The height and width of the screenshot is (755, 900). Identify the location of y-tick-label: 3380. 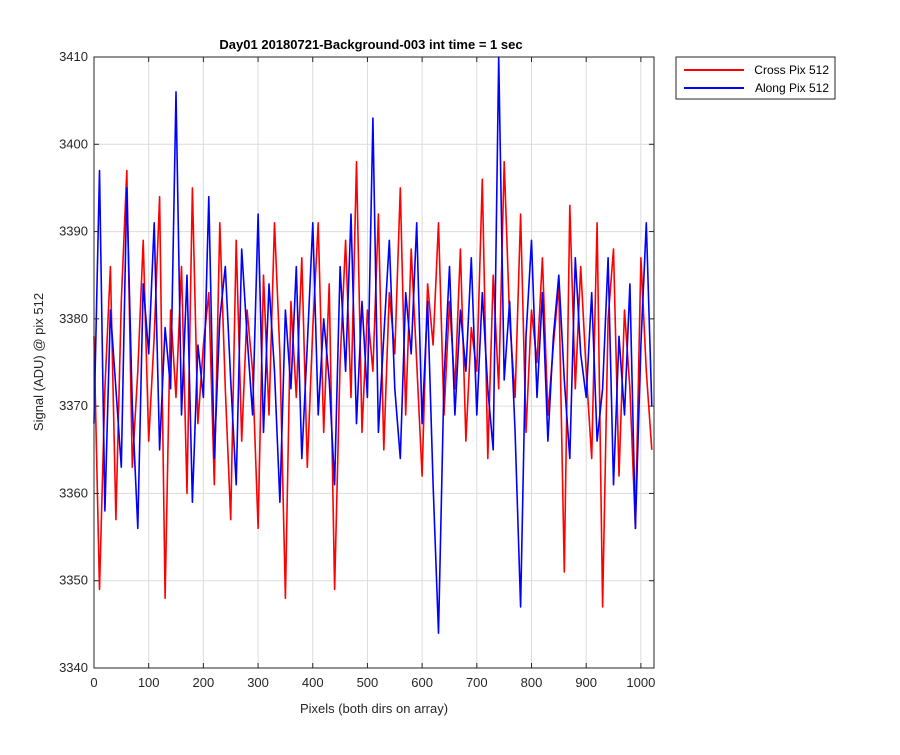
(73, 318).